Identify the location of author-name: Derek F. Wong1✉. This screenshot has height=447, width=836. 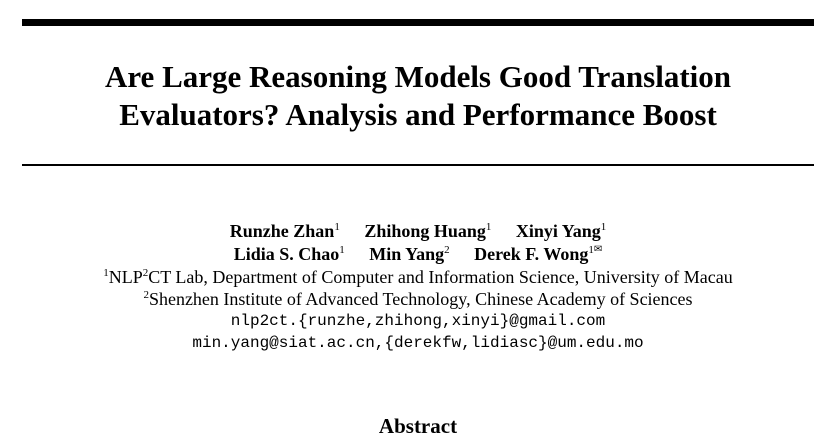
(538, 254).